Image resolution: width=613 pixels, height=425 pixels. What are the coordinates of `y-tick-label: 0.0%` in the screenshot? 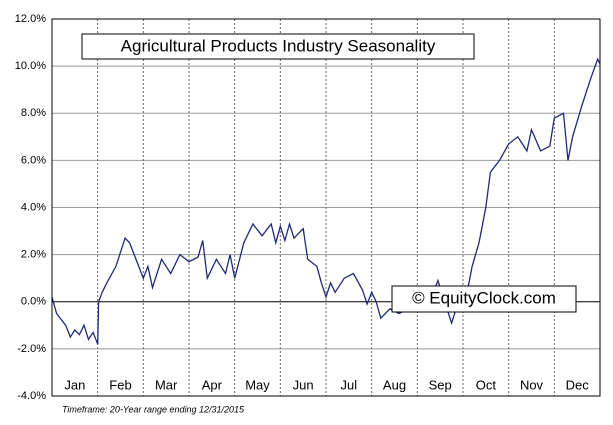 It's located at (33, 302).